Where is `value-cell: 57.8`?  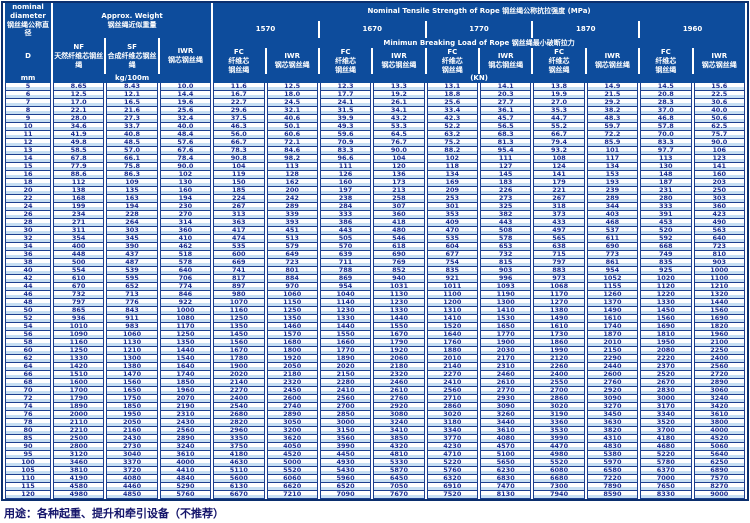
value-cell: 57.8 is located at coordinates (666, 127).